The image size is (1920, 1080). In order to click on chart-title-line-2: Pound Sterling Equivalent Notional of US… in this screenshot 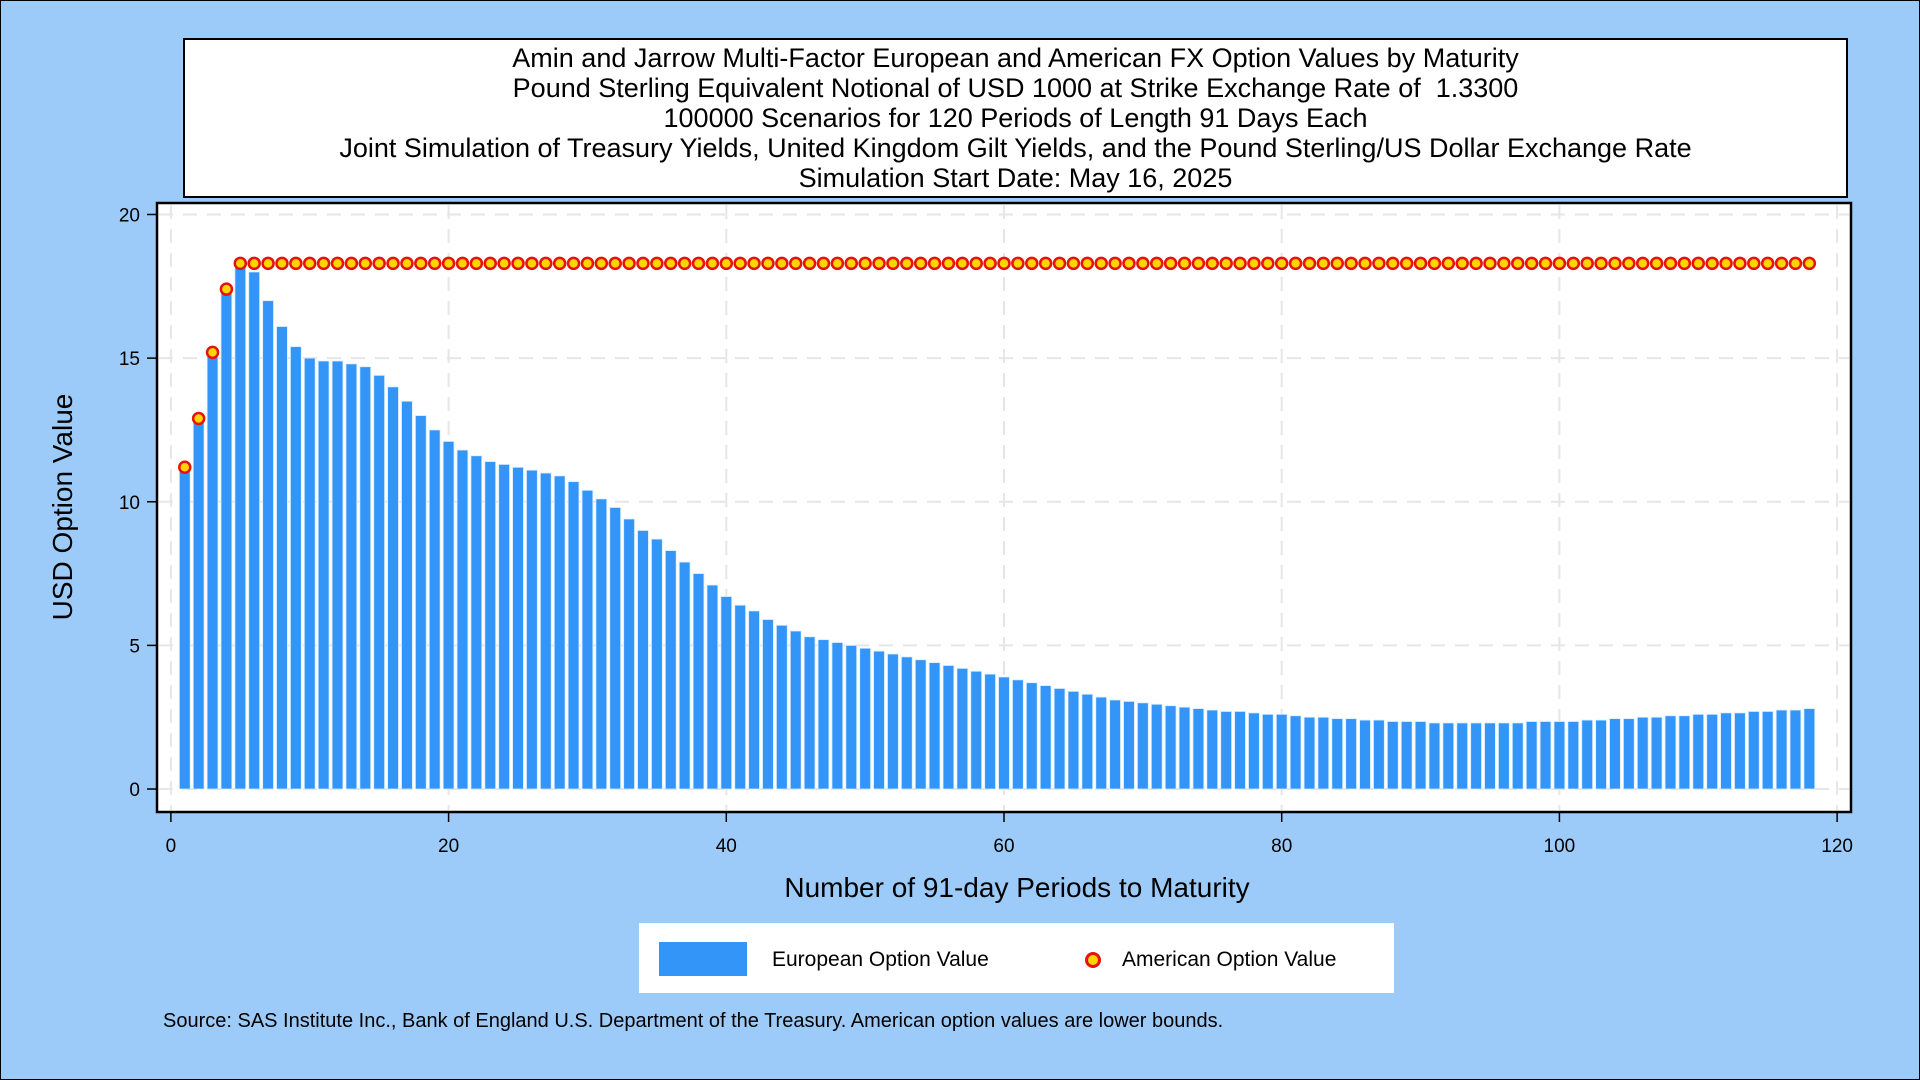, I will do `click(1015, 88)`.